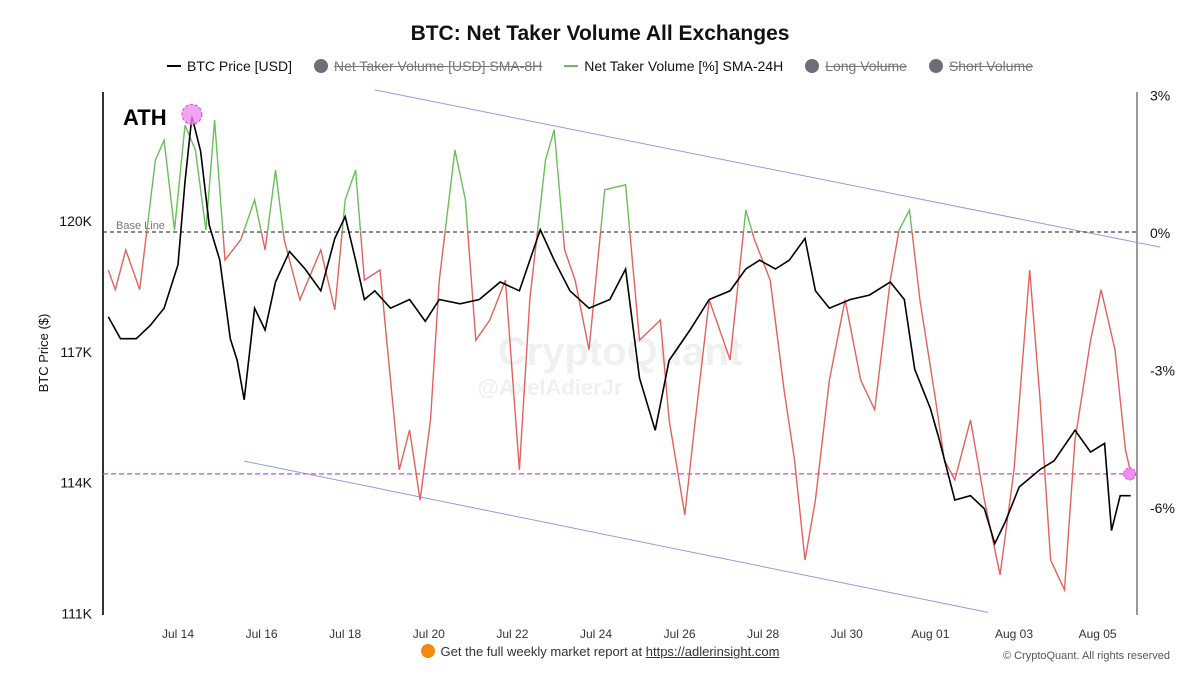 The height and width of the screenshot is (675, 1200). What do you see at coordinates (1160, 233) in the screenshot?
I see `y-right-tick: 0%` at bounding box center [1160, 233].